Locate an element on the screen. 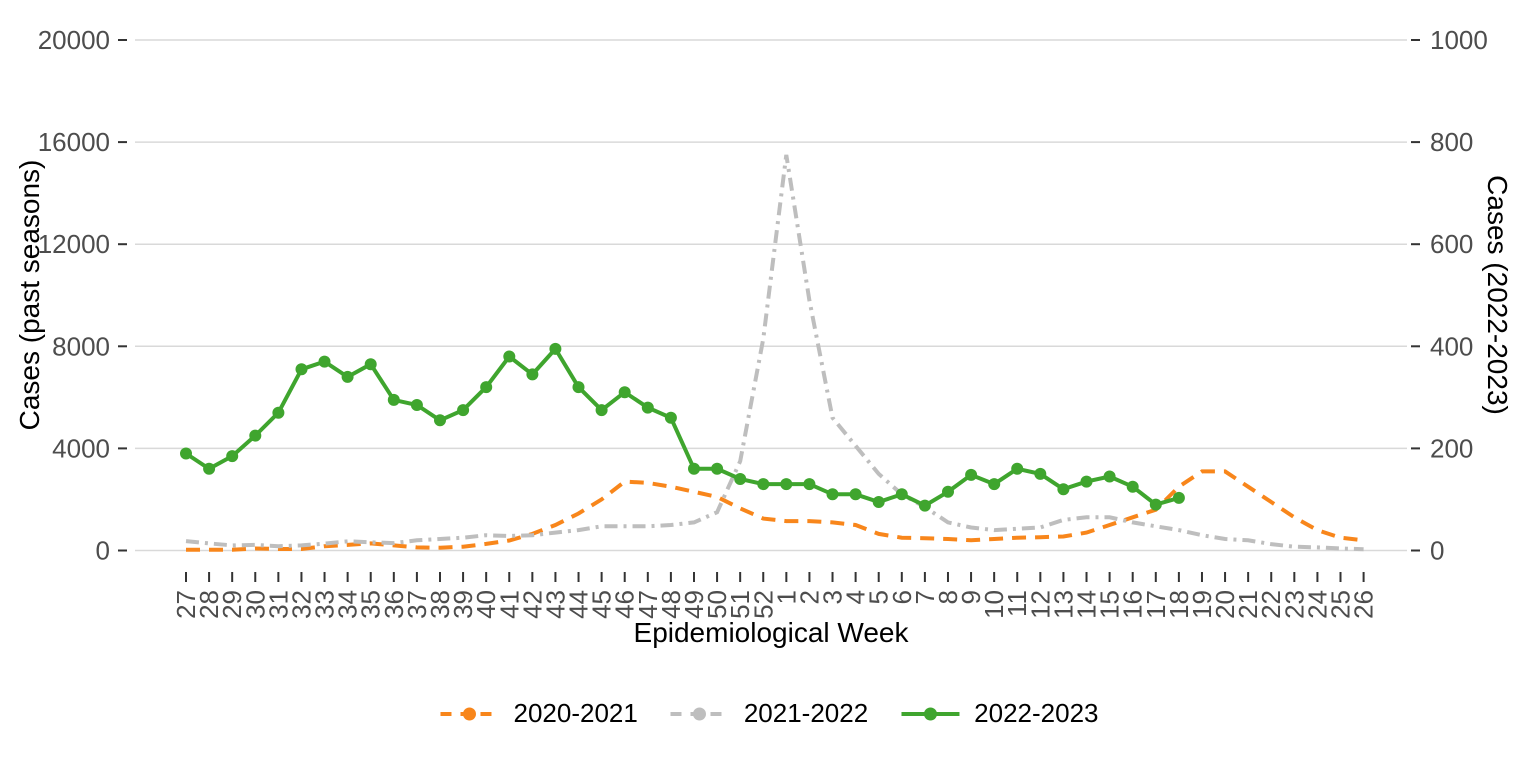 The width and height of the screenshot is (1536, 768). x-axis-tick-label: 22 is located at coordinates (1271, 604).